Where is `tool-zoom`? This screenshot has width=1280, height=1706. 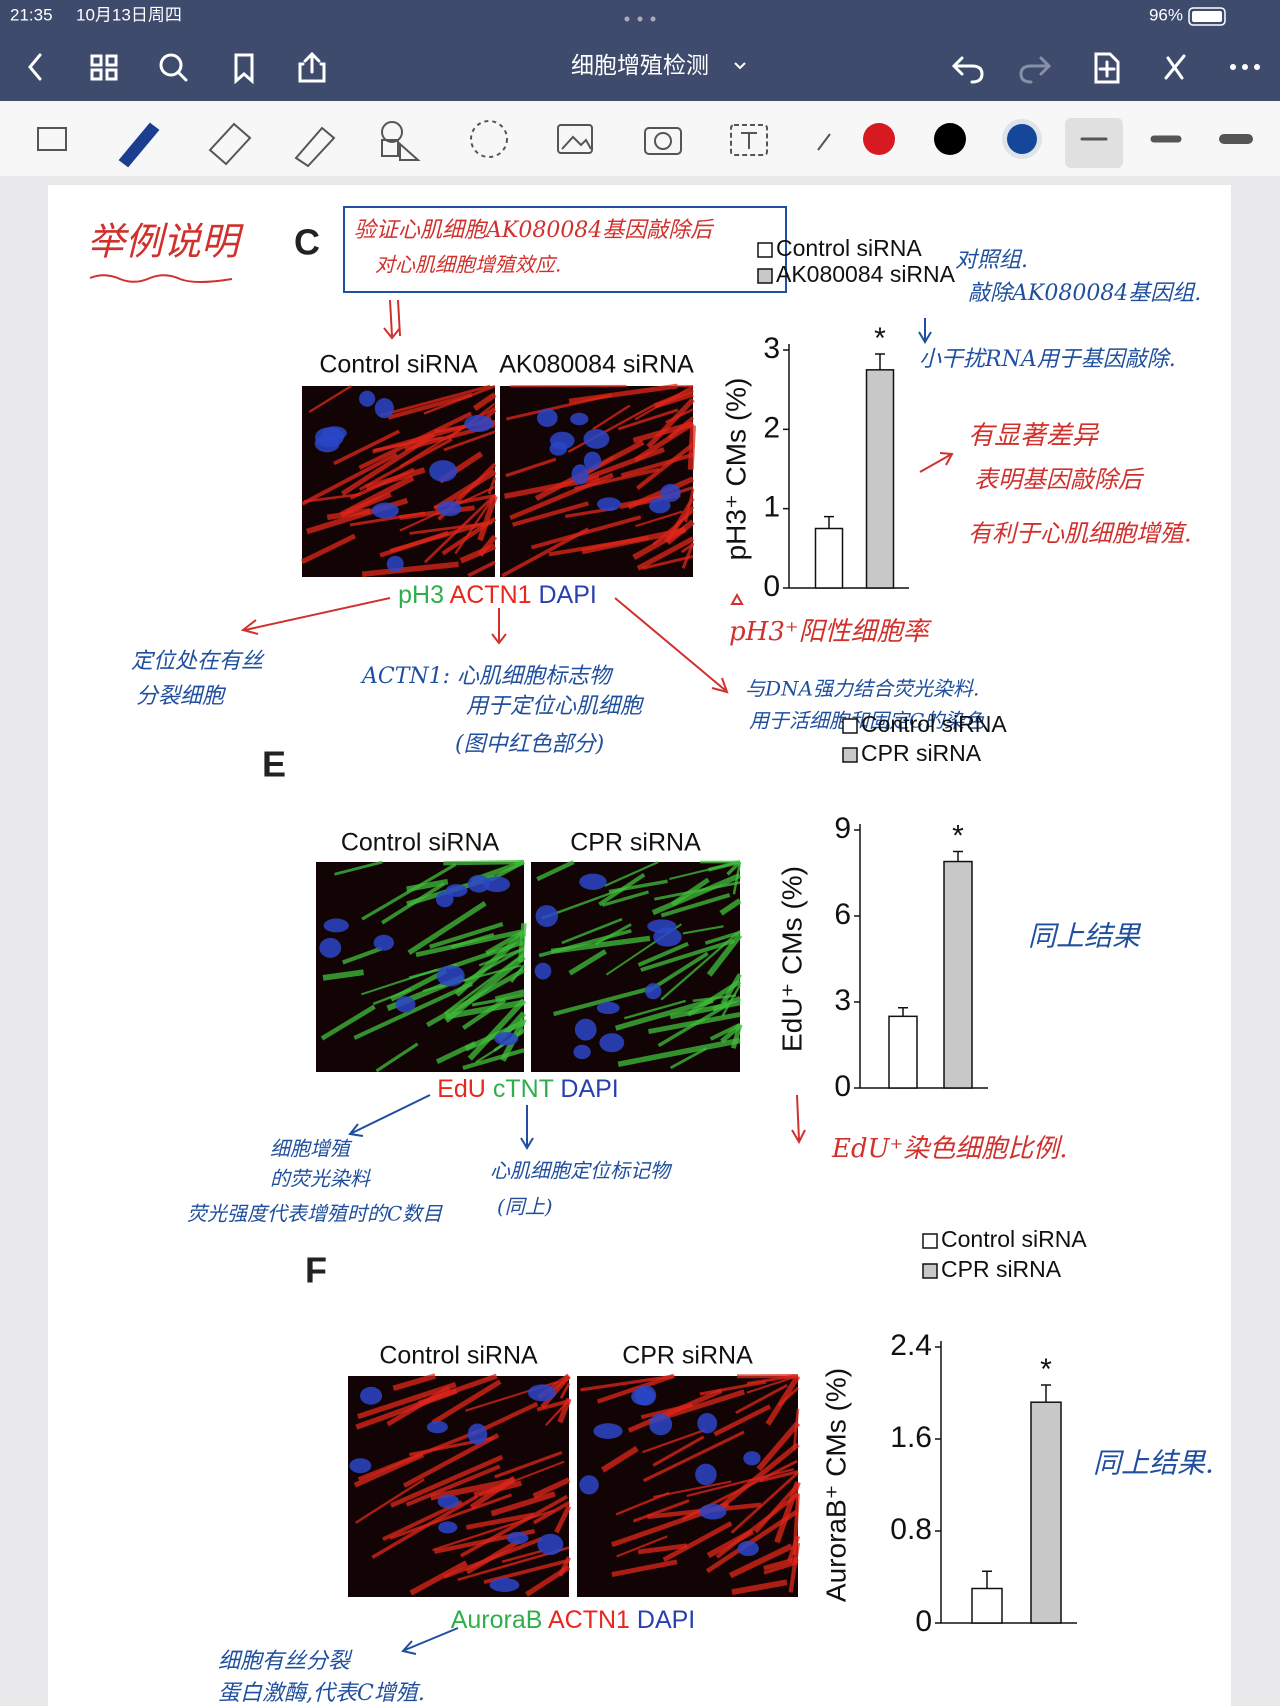 tool-zoom is located at coordinates (52, 139).